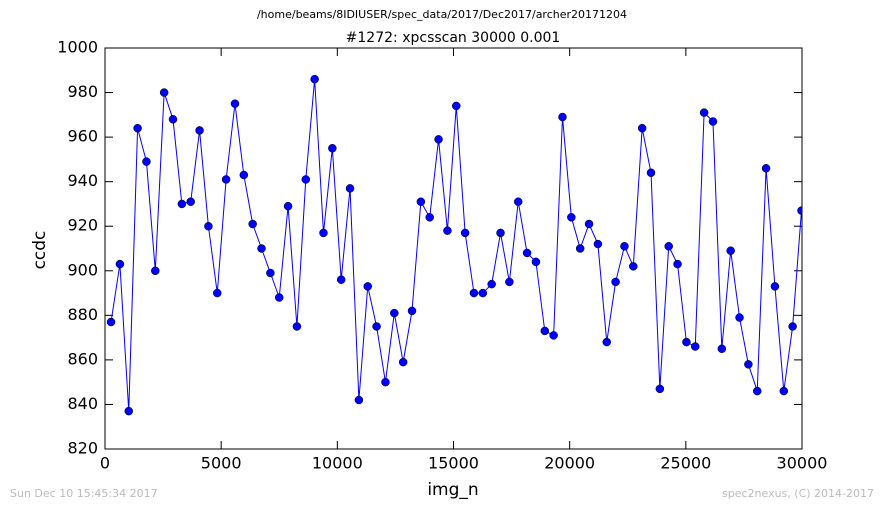 The image size is (884, 509). What do you see at coordinates (82, 91) in the screenshot?
I see `y-tick-label: 980` at bounding box center [82, 91].